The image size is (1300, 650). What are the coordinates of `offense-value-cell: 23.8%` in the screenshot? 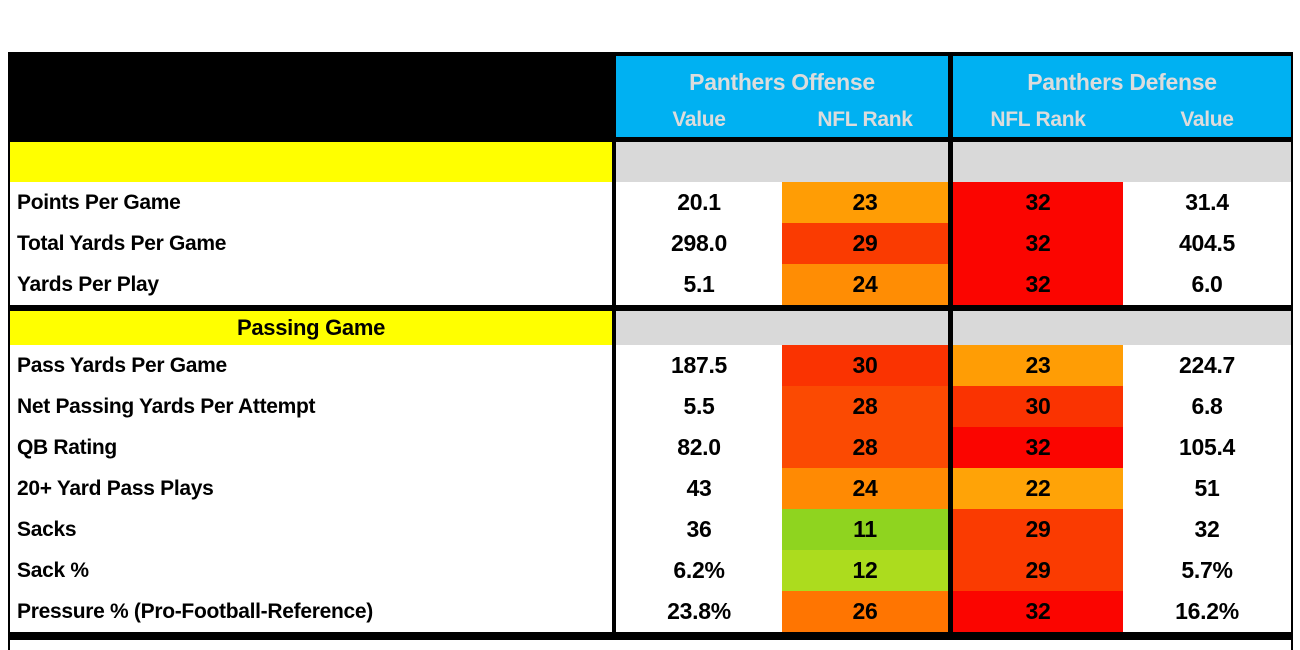 It's located at (699, 611).